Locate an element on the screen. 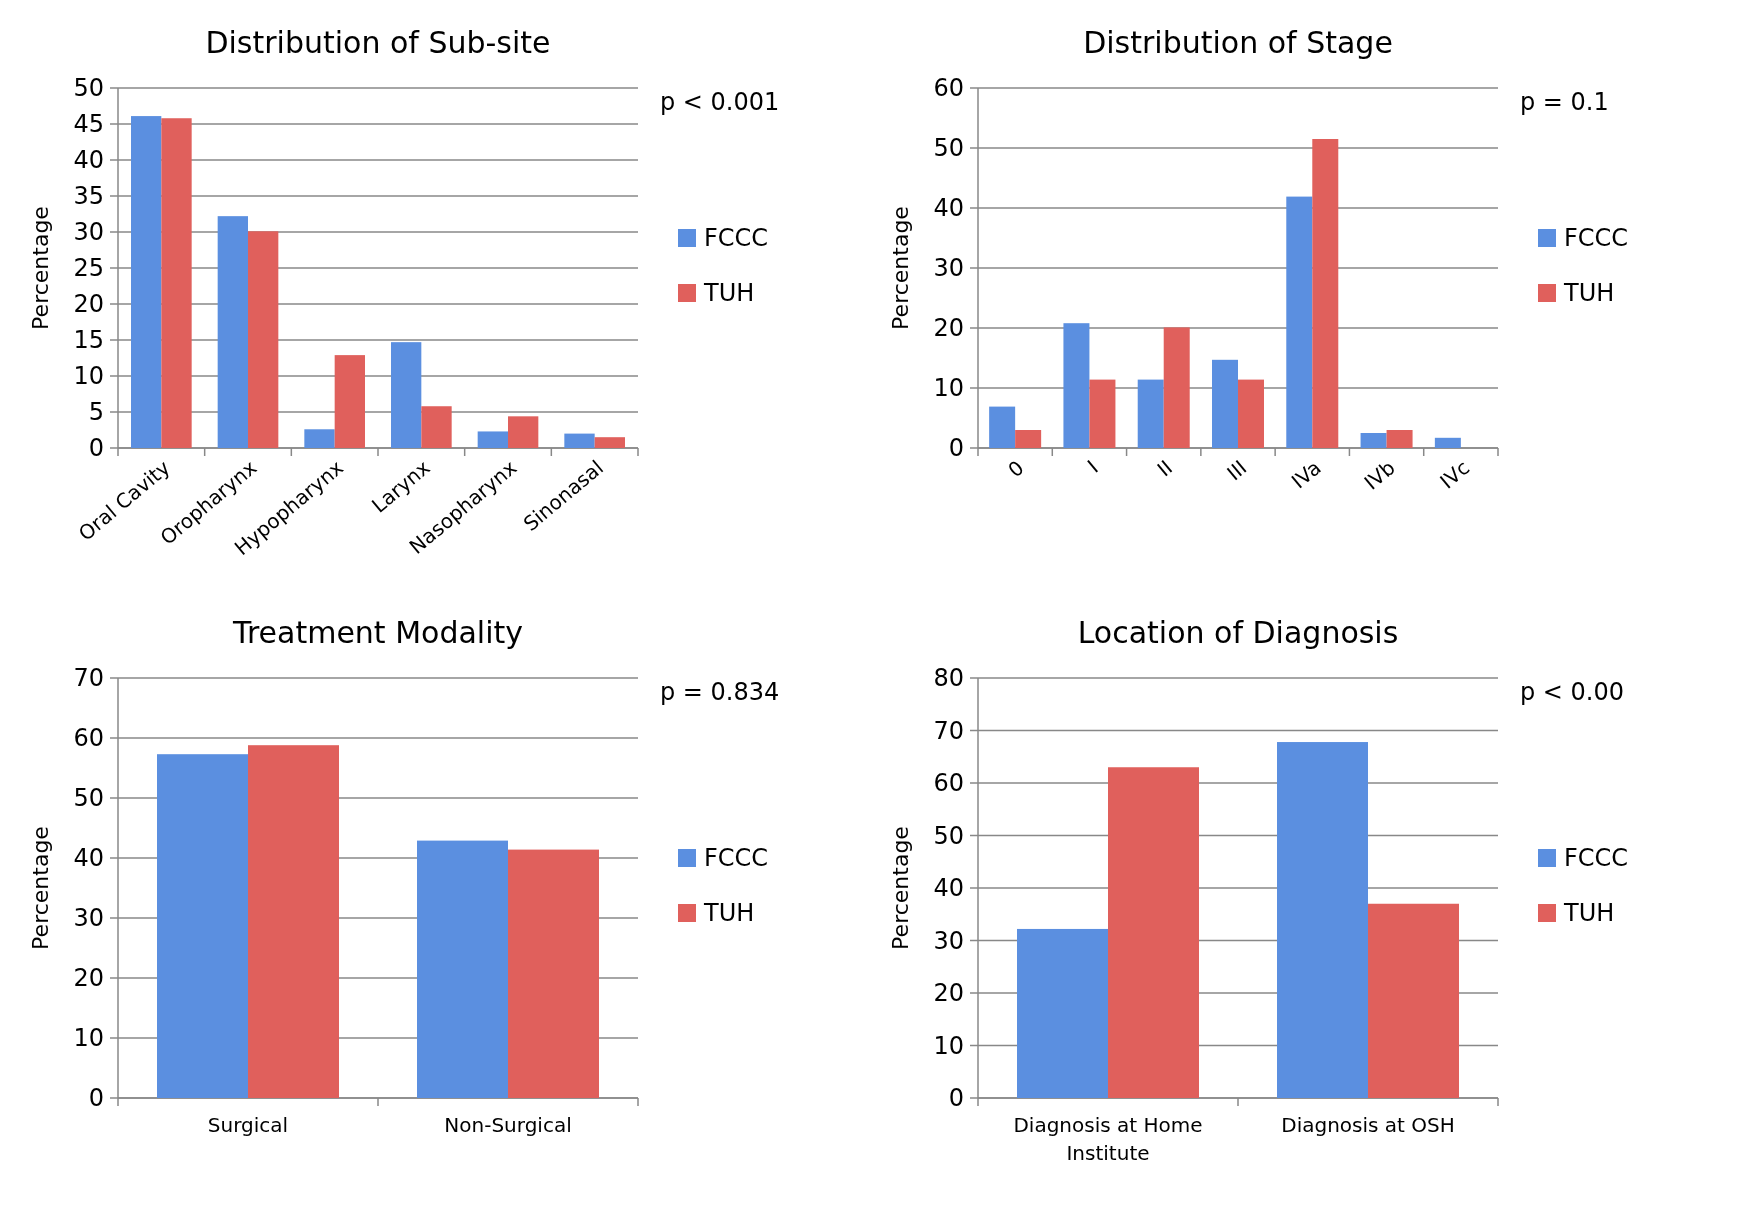  text: p < 0.001 is located at coordinates (720, 102).